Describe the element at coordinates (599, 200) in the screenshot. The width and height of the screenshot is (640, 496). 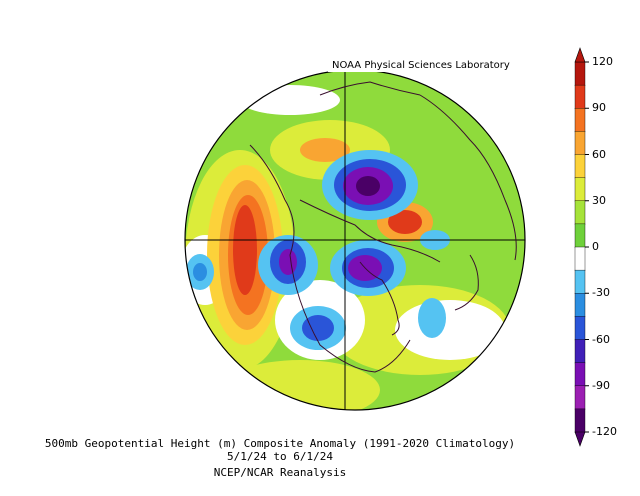
I see `colorbar-label: 30` at that location.